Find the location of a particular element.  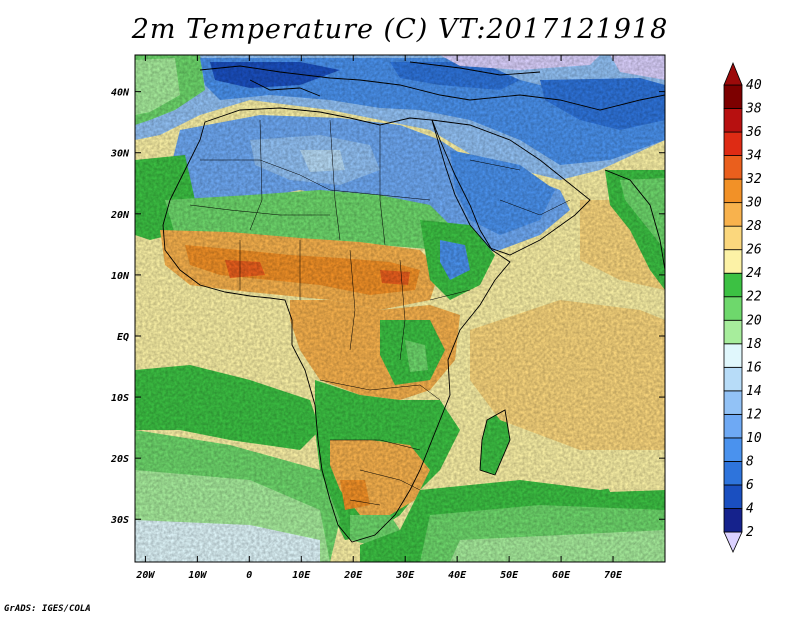

colorbar-label: 30 is located at coordinates (753, 203).